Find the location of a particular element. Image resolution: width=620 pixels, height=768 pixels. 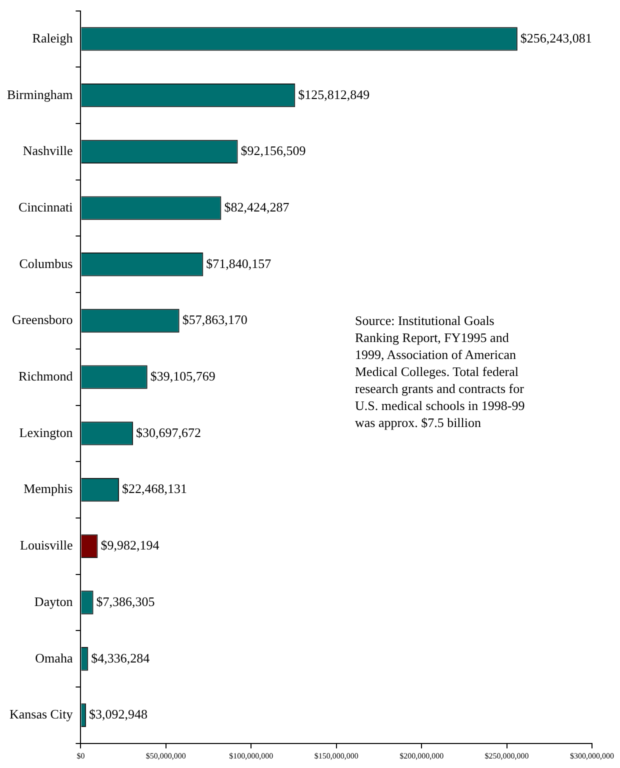

data-label: $92,156,509 is located at coordinates (273, 150).